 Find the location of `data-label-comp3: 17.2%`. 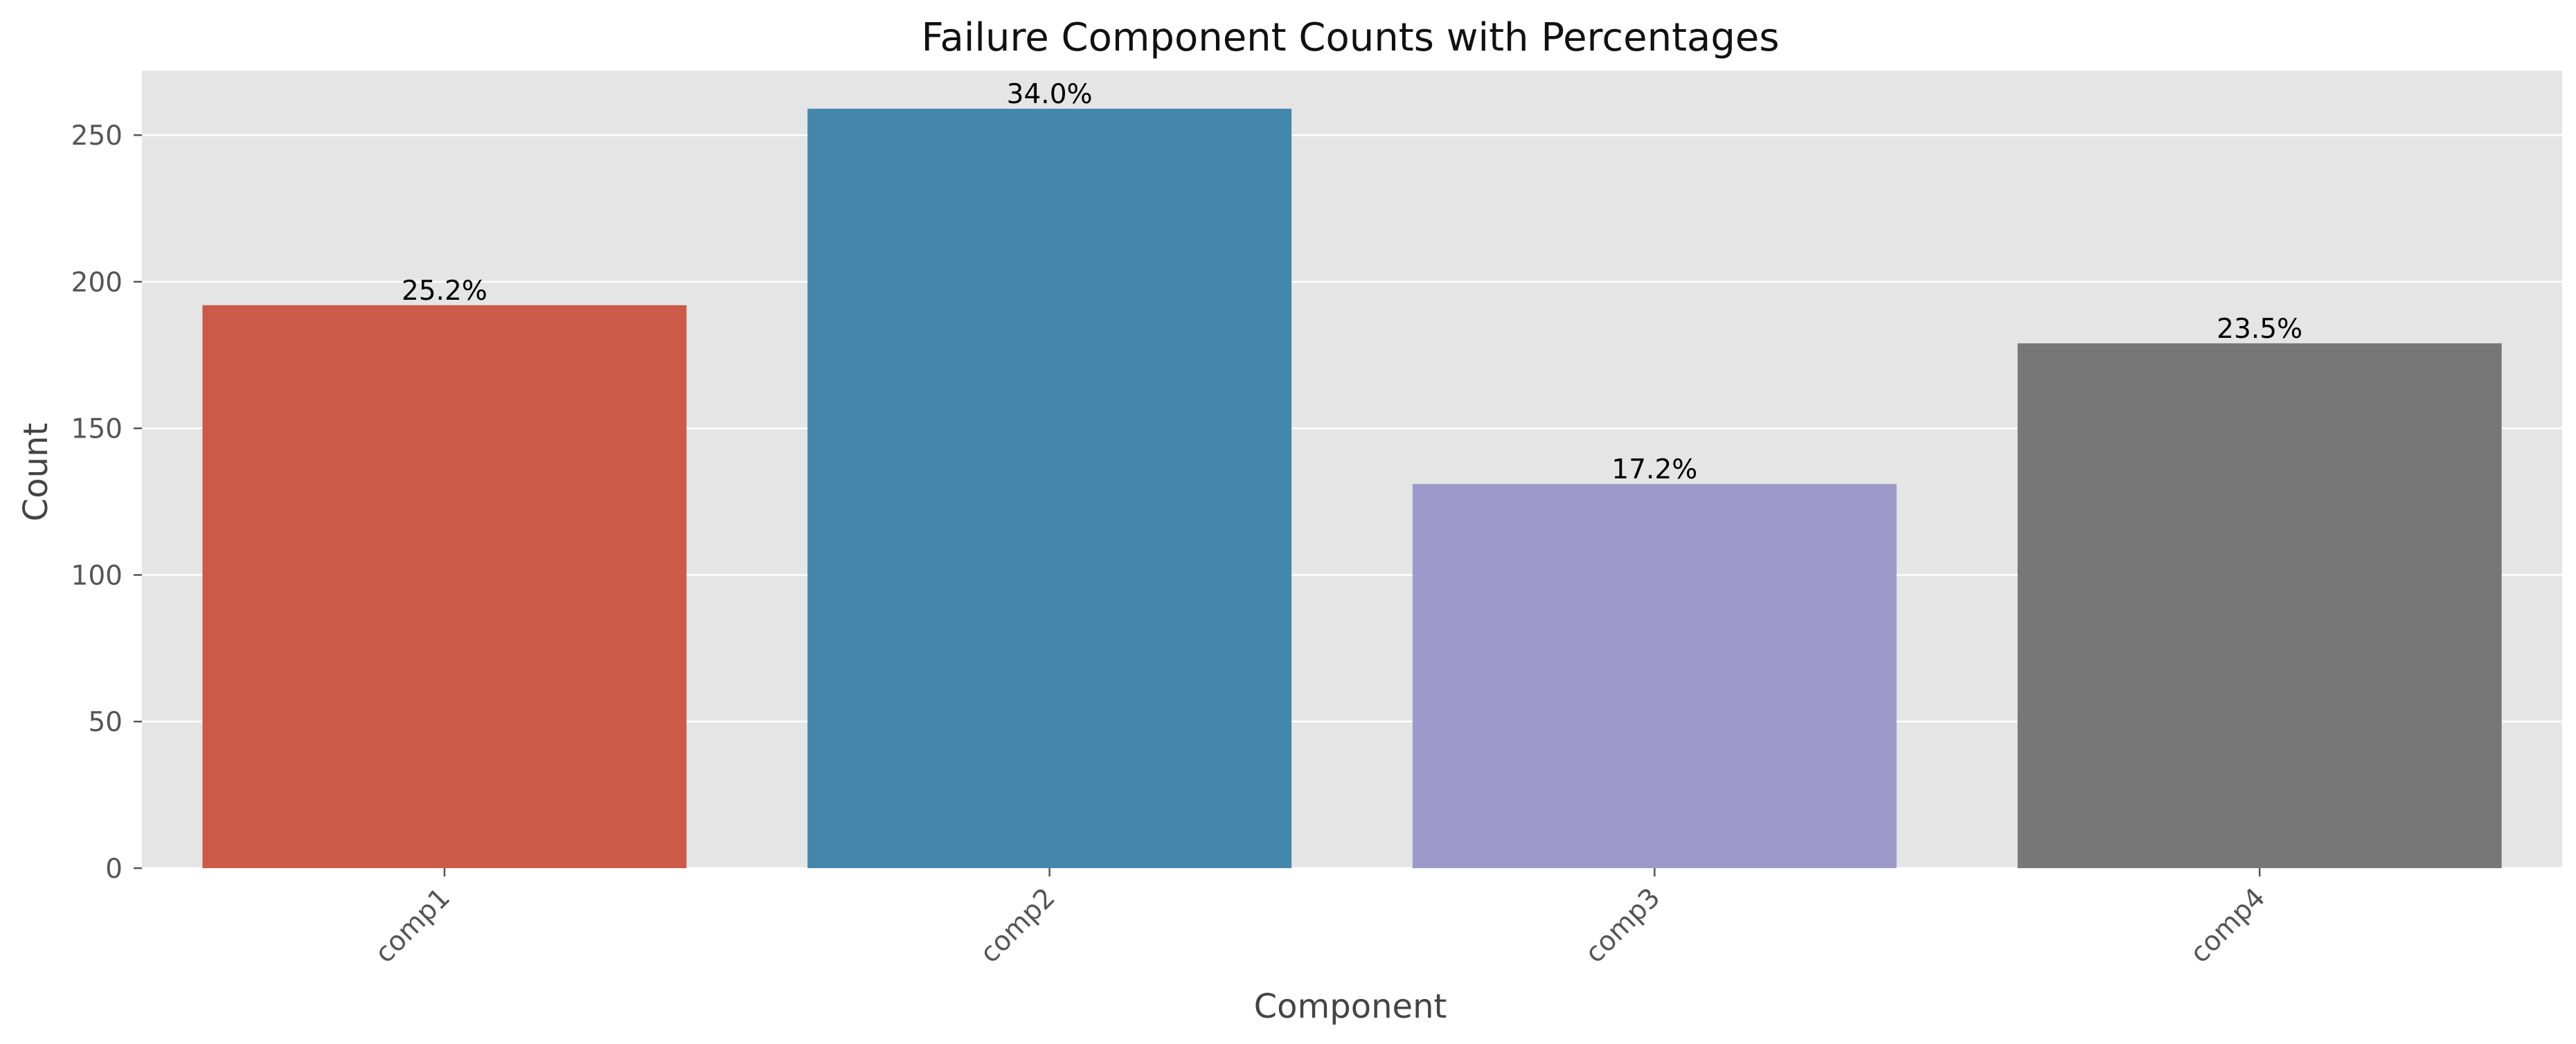

data-label-comp3: 17.2% is located at coordinates (1654, 469).